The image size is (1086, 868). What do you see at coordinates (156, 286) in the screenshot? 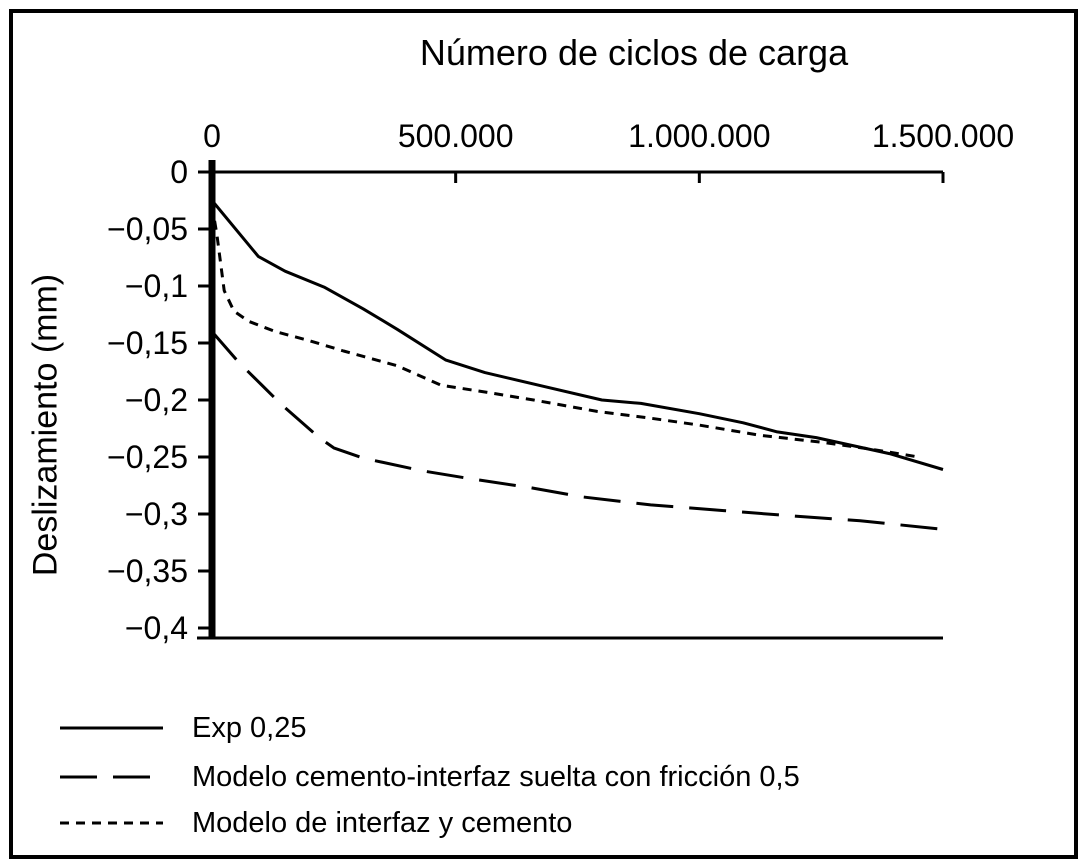
I see `y-tick-label: −0,1` at bounding box center [156, 286].